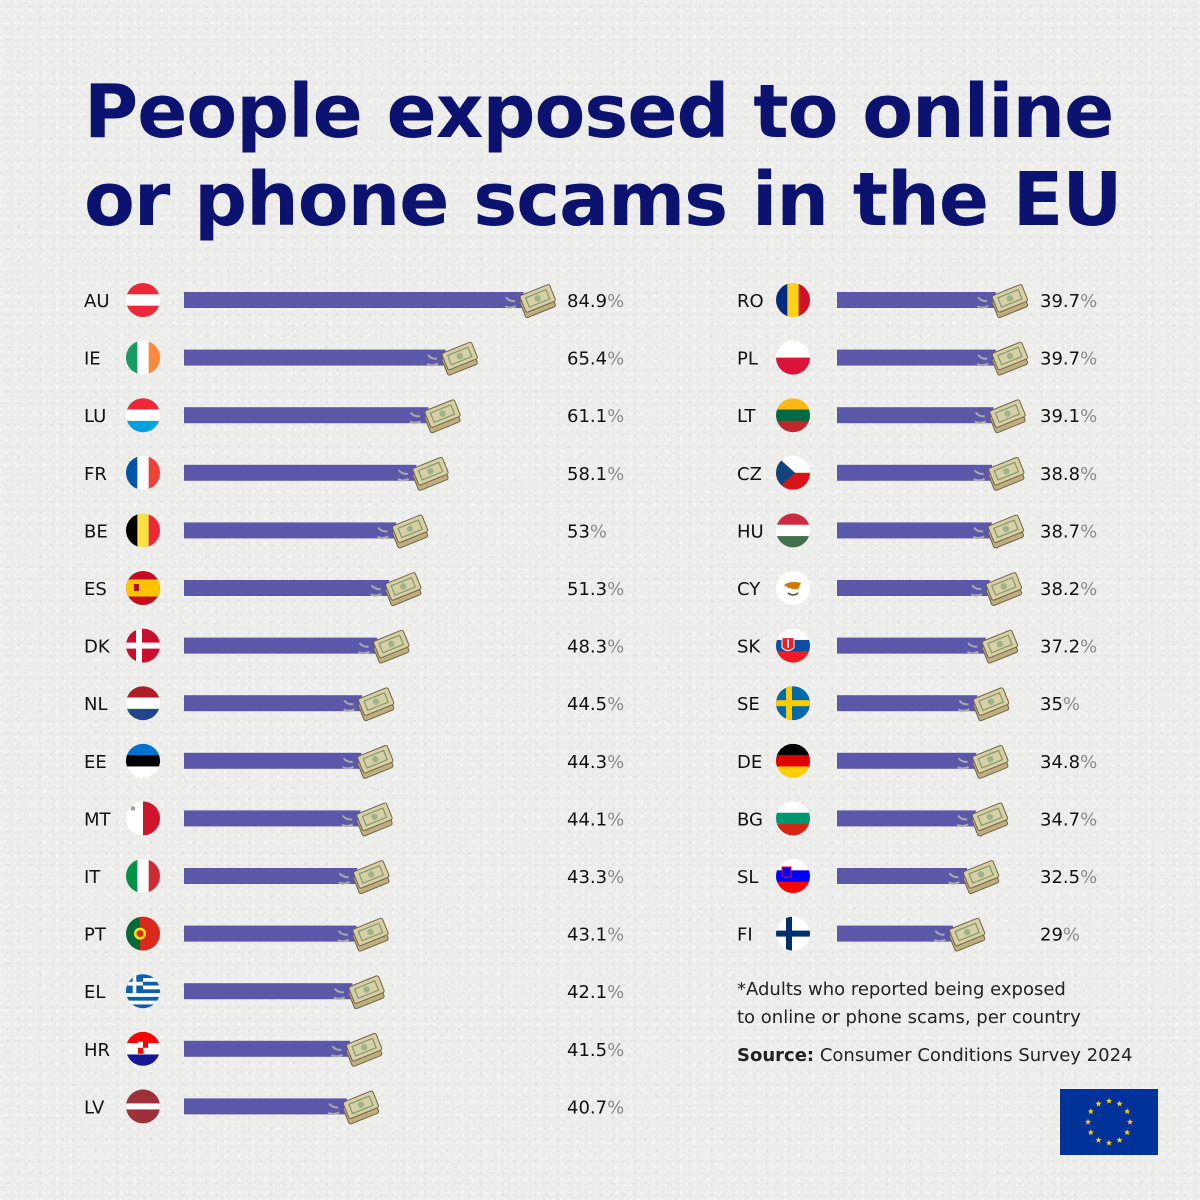  I want to click on chart-title-line-2: or phone scams in the EU, so click(603, 200).